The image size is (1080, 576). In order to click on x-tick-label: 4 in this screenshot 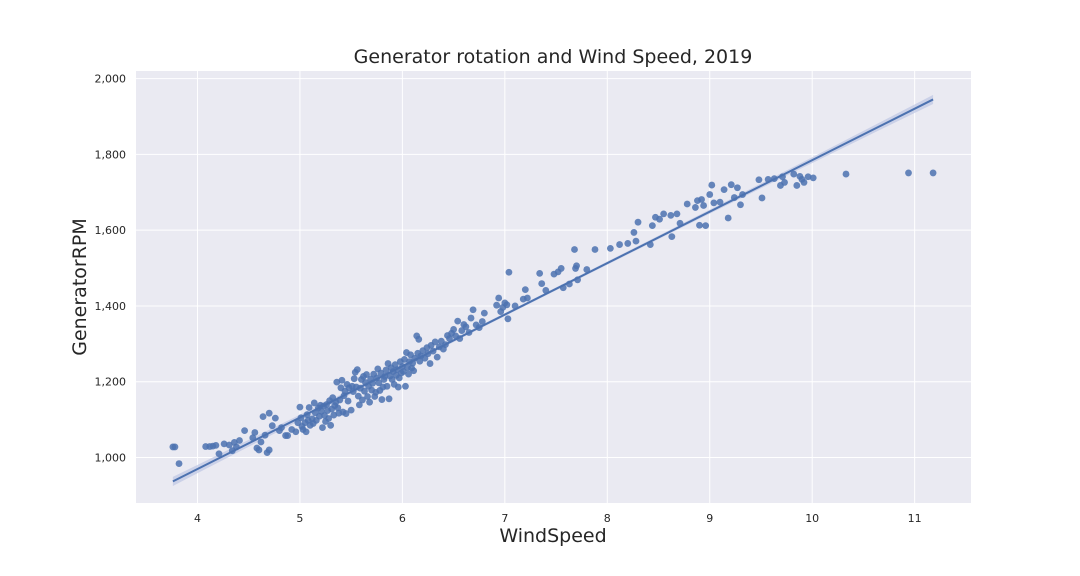, I will do `click(197, 518)`.